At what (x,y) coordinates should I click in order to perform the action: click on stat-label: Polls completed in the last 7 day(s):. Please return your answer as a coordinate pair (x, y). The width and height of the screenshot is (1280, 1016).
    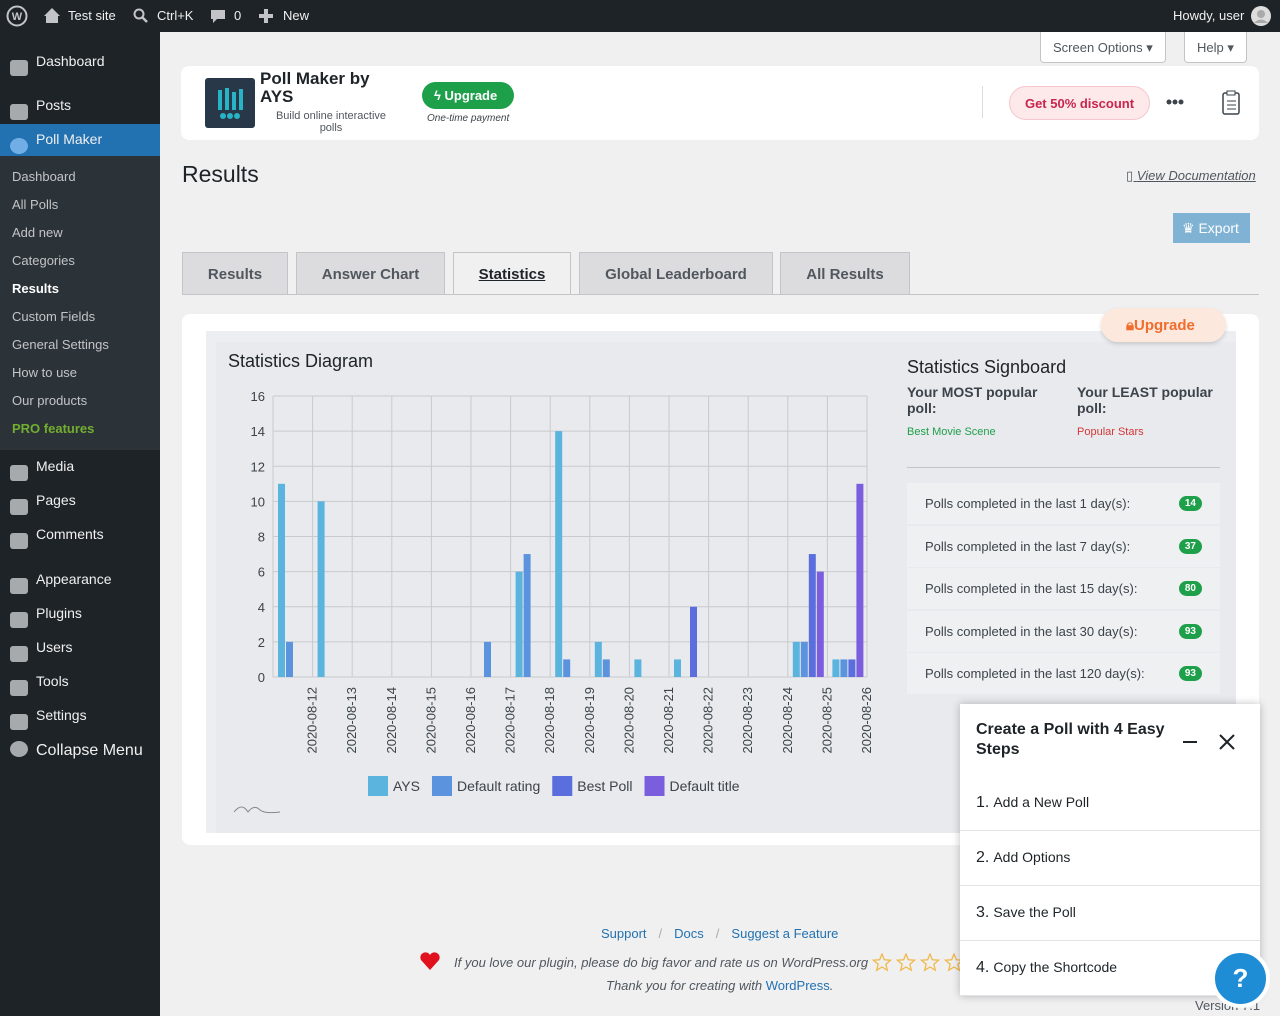
    Looking at the image, I should click on (1028, 546).